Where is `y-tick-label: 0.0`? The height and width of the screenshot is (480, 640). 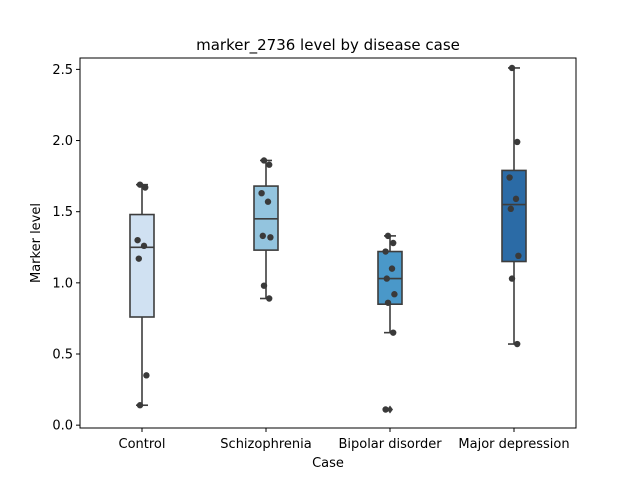 y-tick-label: 0.0 is located at coordinates (62, 426).